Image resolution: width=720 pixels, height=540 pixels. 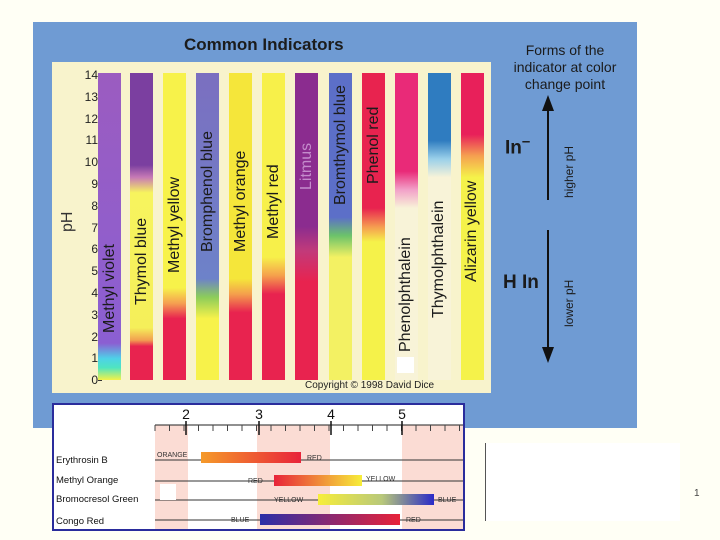 I want to click on ph-tick-label: 0, so click(x=94, y=380).